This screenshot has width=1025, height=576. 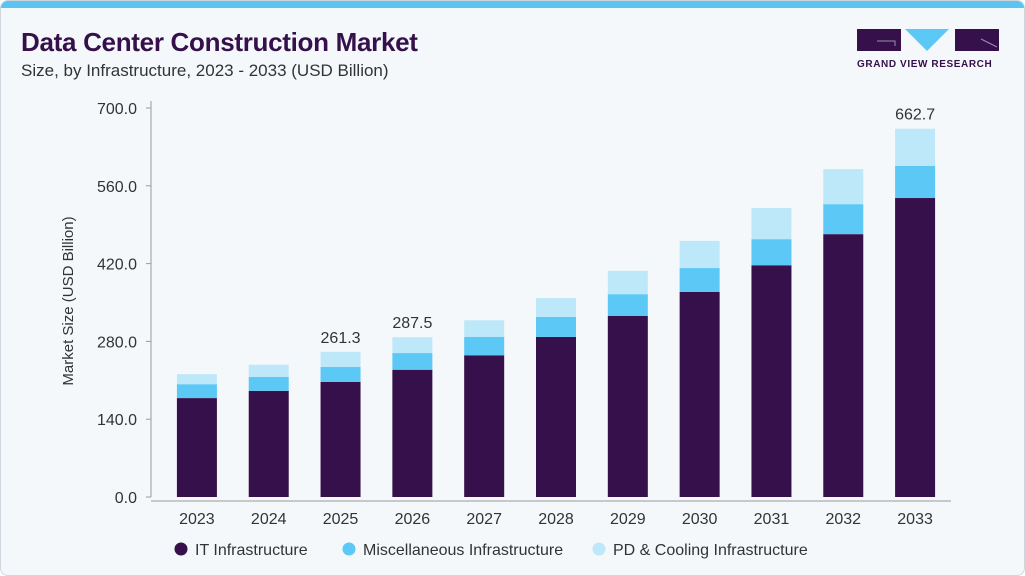 I want to click on grand-view-research-logo, so click(x=928, y=40).